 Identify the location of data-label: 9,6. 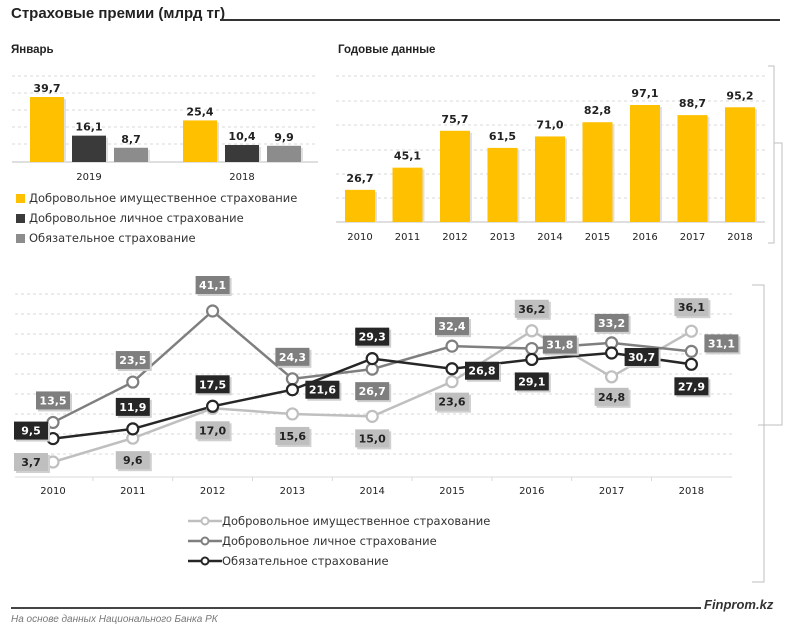
(133, 460).